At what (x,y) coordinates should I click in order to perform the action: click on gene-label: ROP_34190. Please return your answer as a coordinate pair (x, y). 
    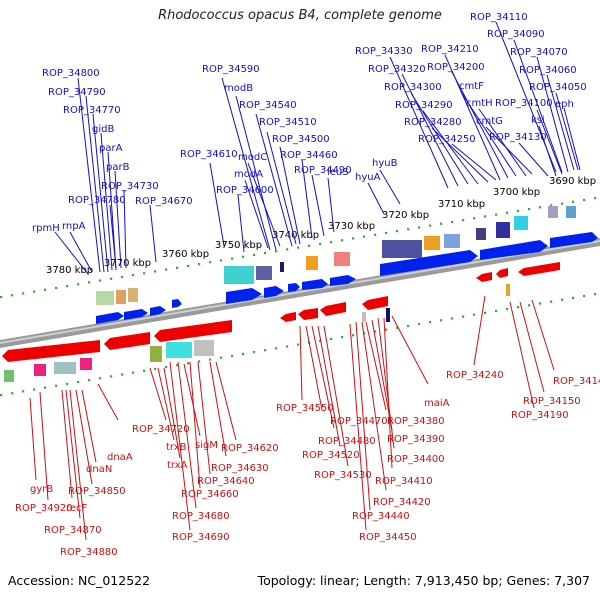
    Looking at the image, I should click on (540, 415).